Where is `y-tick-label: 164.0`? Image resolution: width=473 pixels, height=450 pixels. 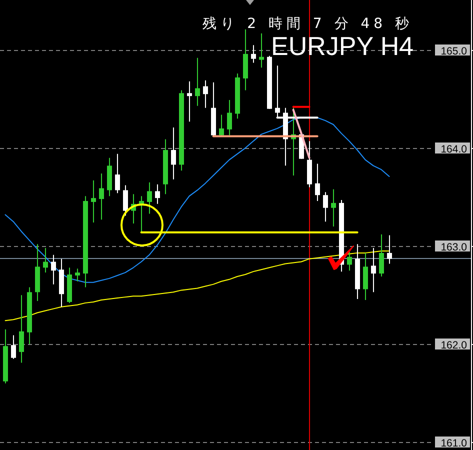 y-tick-label: 164.0 is located at coordinates (454, 150).